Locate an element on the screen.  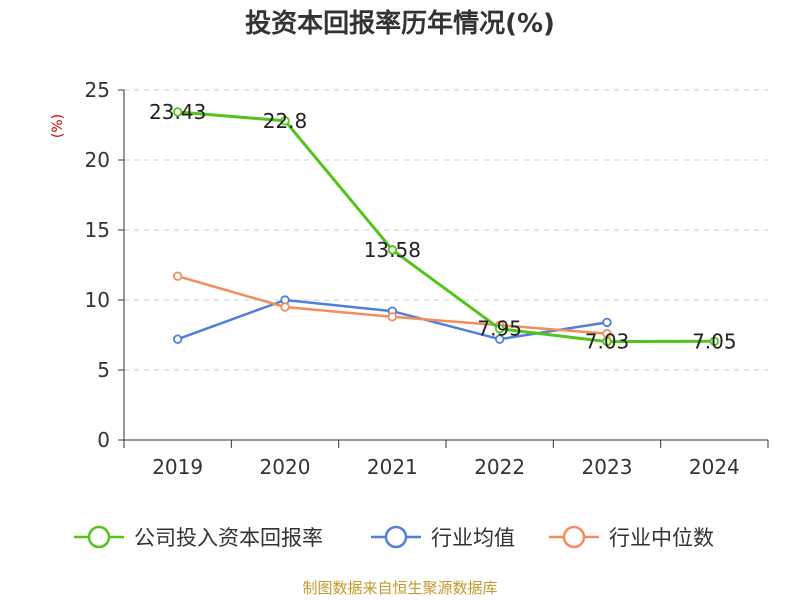
data-label: 13.58 is located at coordinates (392, 250).